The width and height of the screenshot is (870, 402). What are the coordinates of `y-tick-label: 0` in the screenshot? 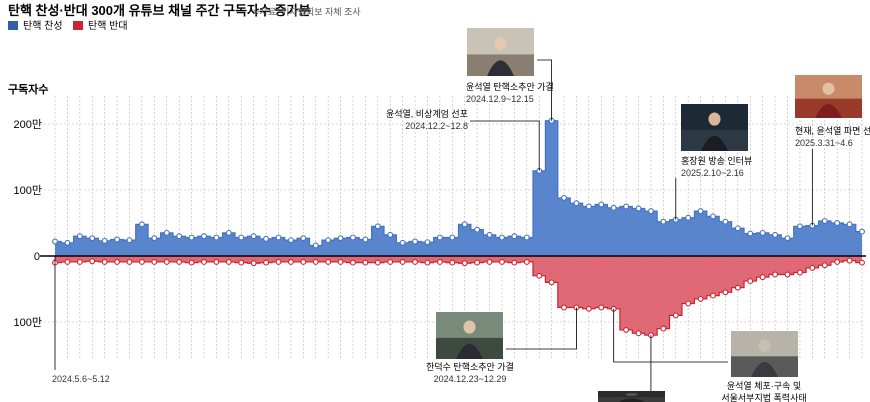 It's located at (37, 257).